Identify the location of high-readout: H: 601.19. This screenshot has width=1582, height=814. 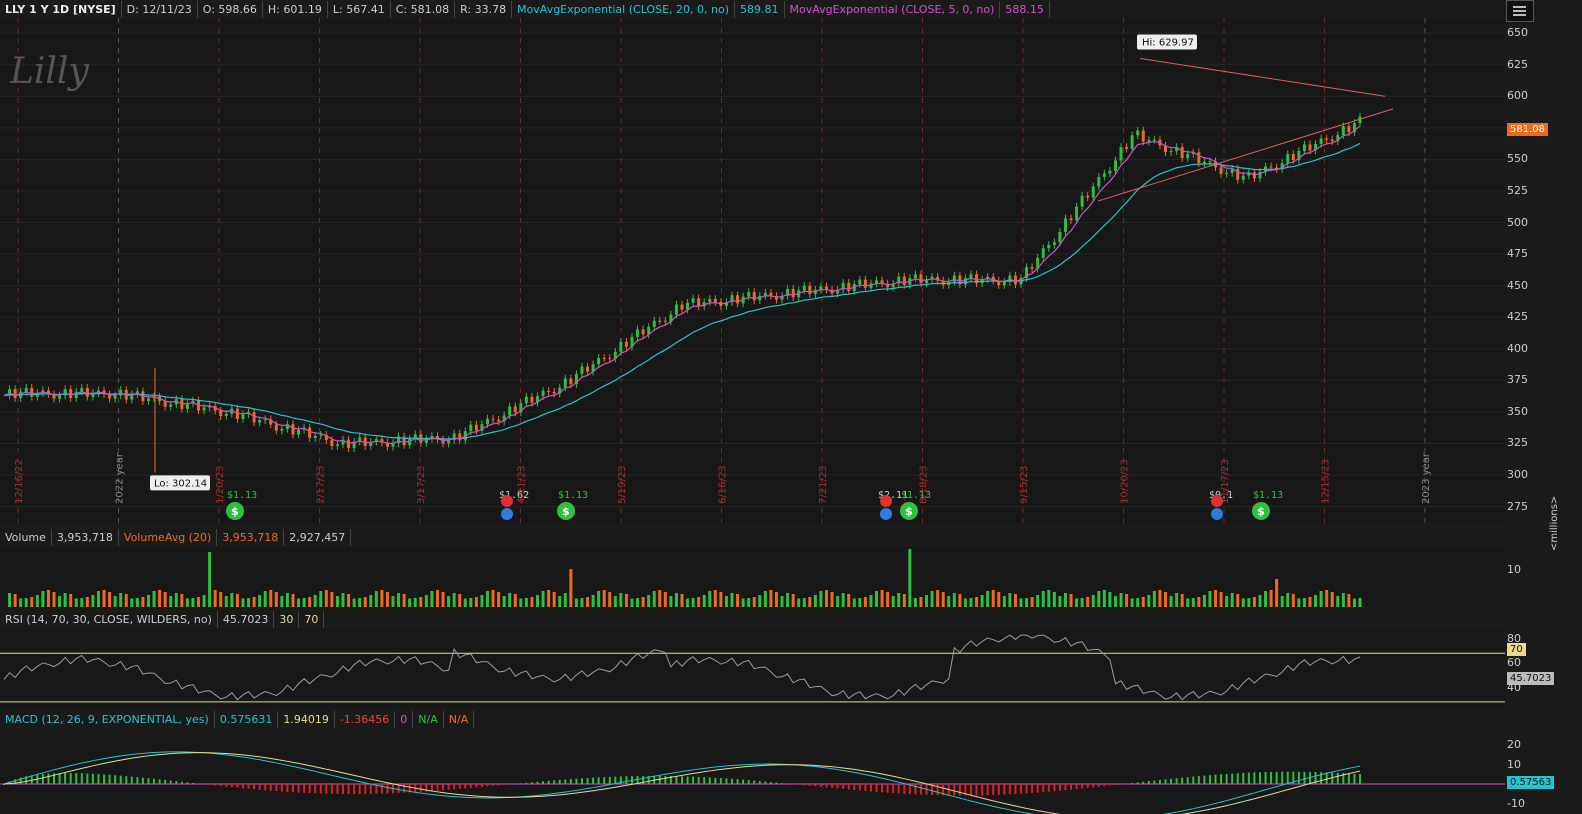
(295, 9).